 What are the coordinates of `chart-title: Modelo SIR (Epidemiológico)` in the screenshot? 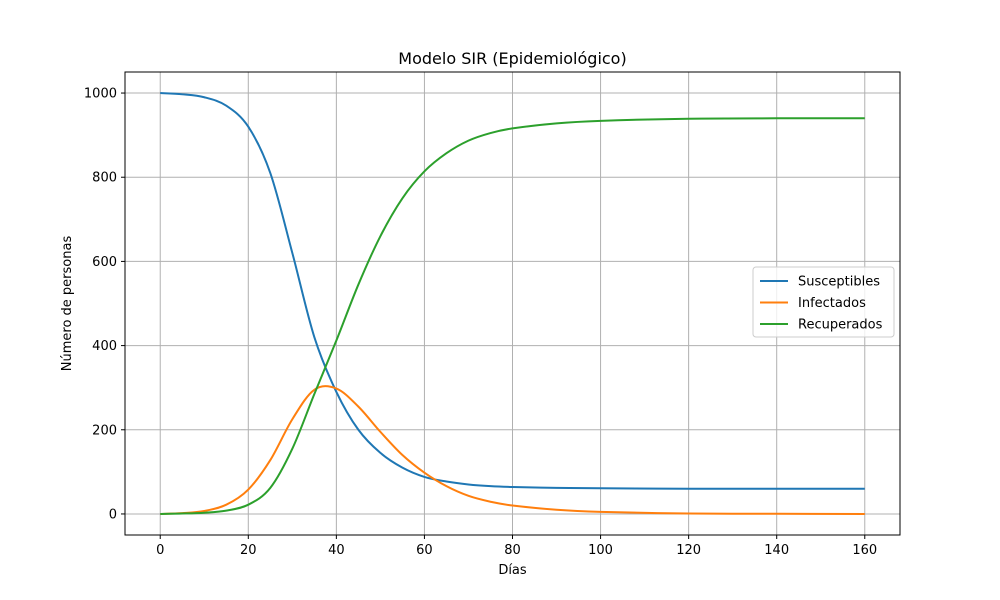 It's located at (512, 58).